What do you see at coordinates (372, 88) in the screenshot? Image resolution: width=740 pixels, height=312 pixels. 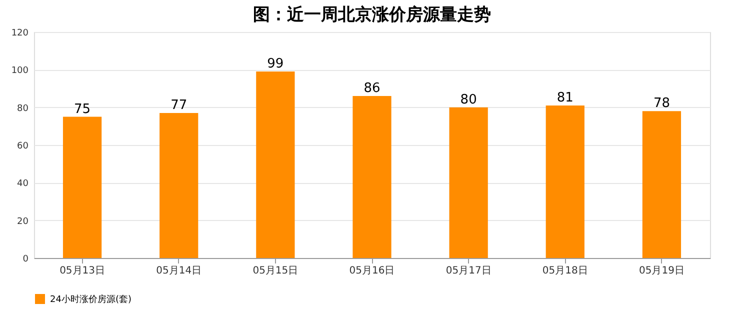 I see `data-label: 86` at bounding box center [372, 88].